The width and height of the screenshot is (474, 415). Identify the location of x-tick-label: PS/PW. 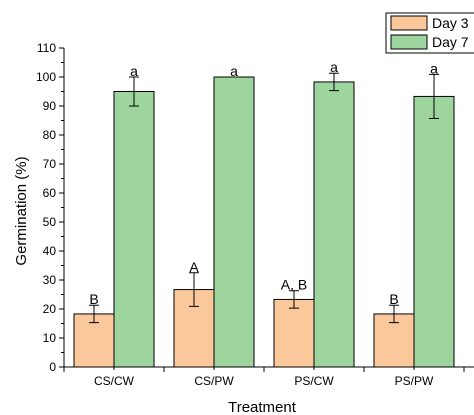
(414, 381).